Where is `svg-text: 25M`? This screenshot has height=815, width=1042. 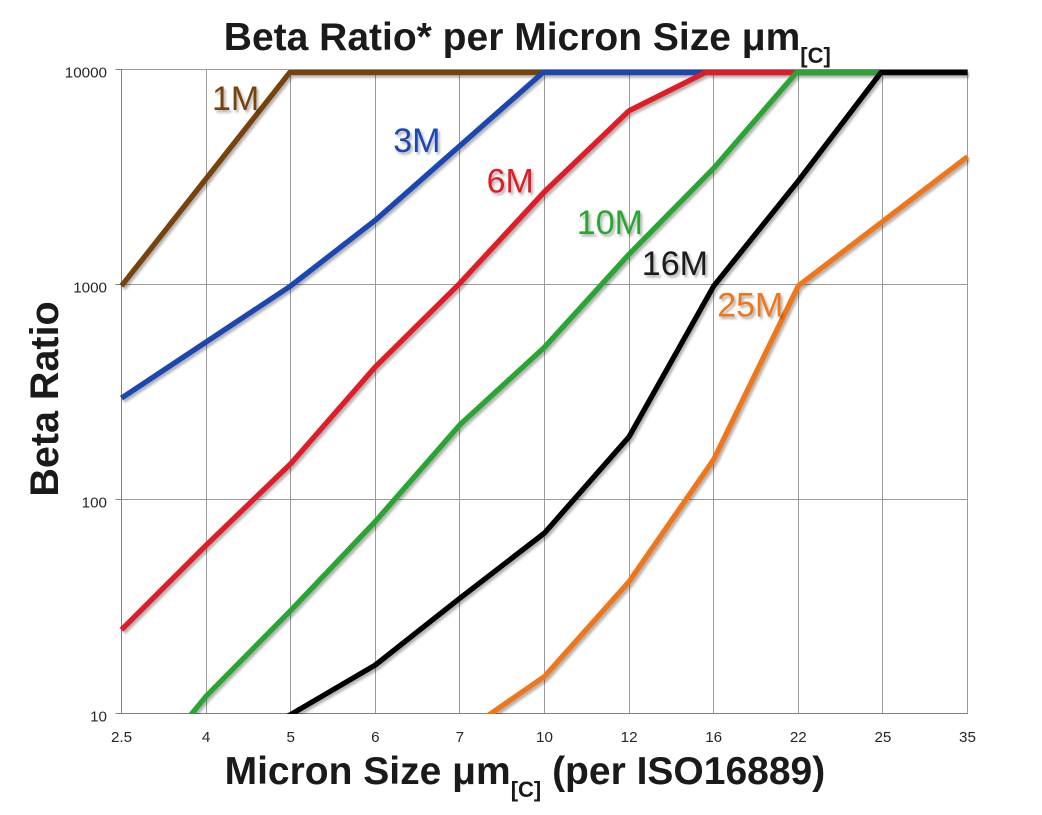
svg-text: 25M is located at coordinates (750, 306).